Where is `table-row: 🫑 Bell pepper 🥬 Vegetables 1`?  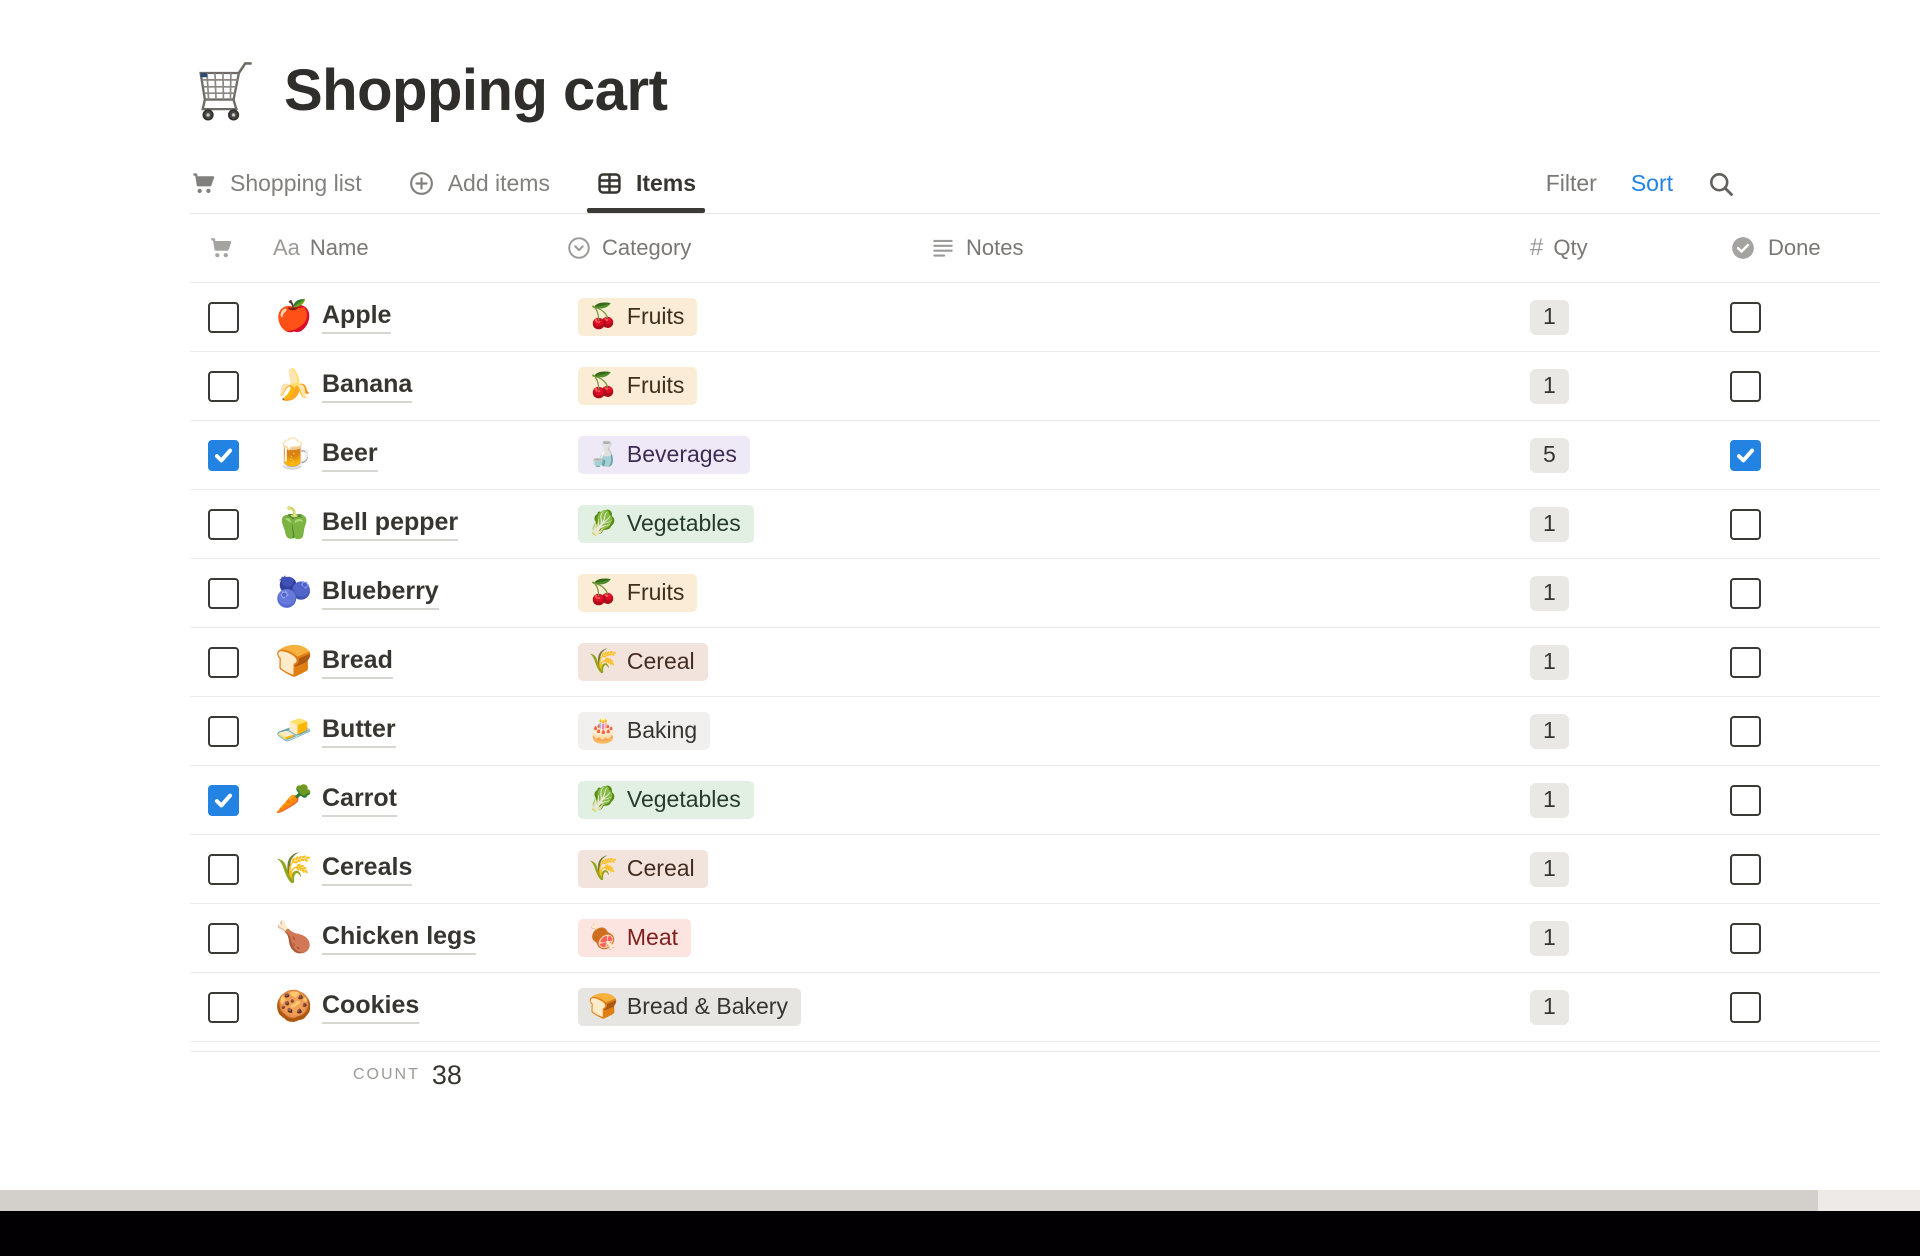
table-row: 🫑 Bell pepper 🥬 Vegetables 1 is located at coordinates (1035, 524).